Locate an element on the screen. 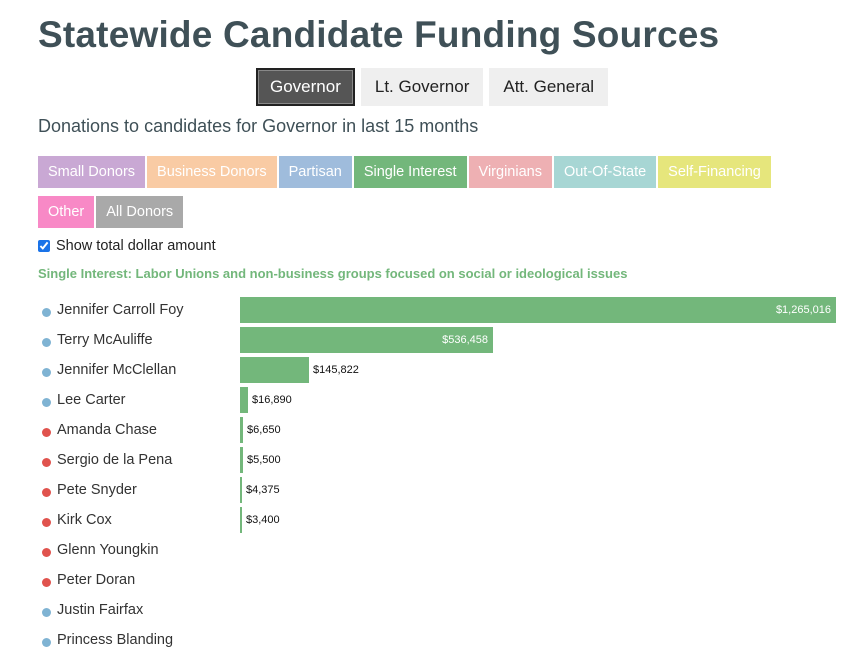 The width and height of the screenshot is (861, 667). chart-row: Jennifer Carroll Foy $1,265,016 is located at coordinates (443, 312).